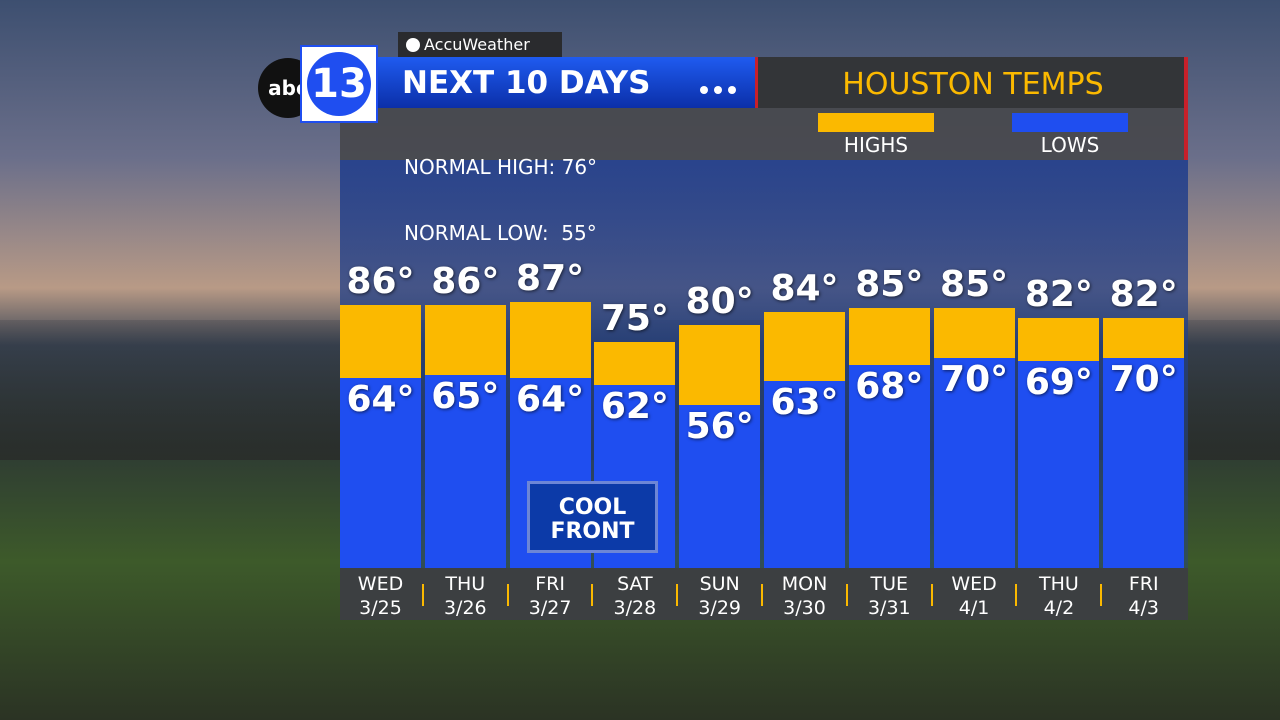 The image size is (1280, 720). I want to click on legend-label: HIGHS, so click(876, 145).